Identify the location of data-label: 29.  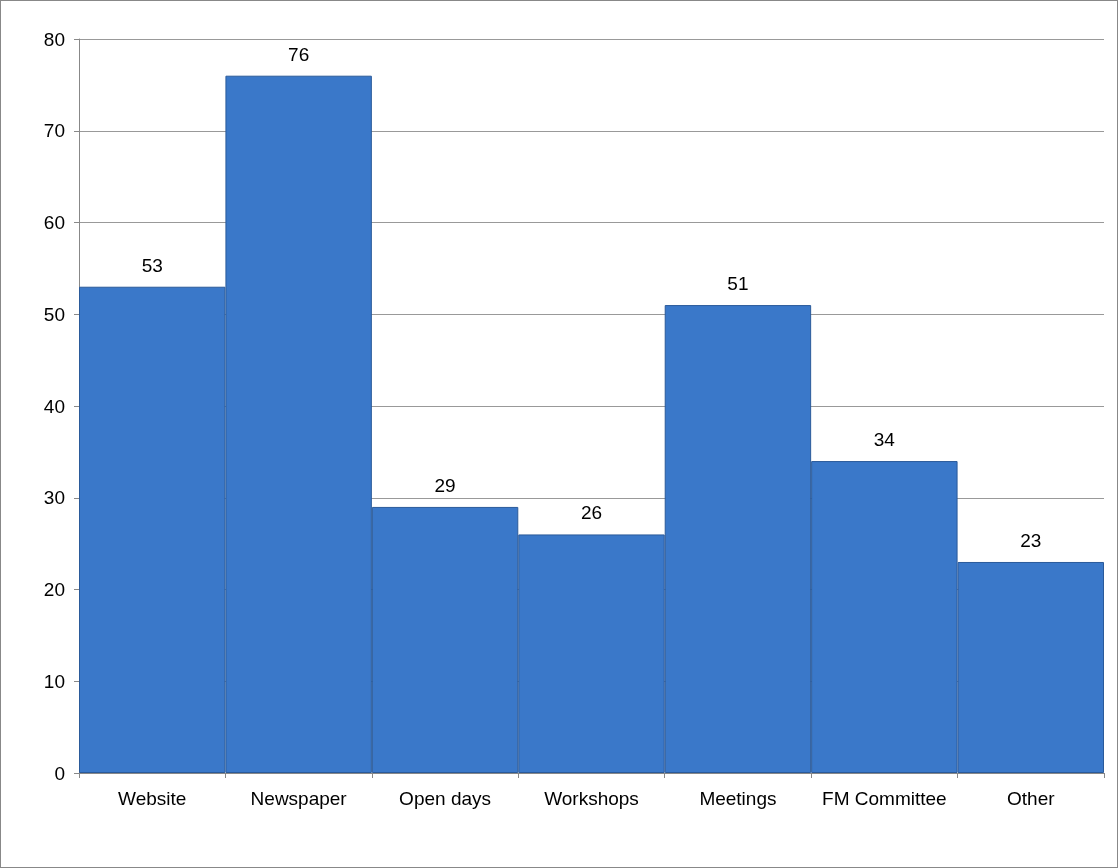
(445, 485).